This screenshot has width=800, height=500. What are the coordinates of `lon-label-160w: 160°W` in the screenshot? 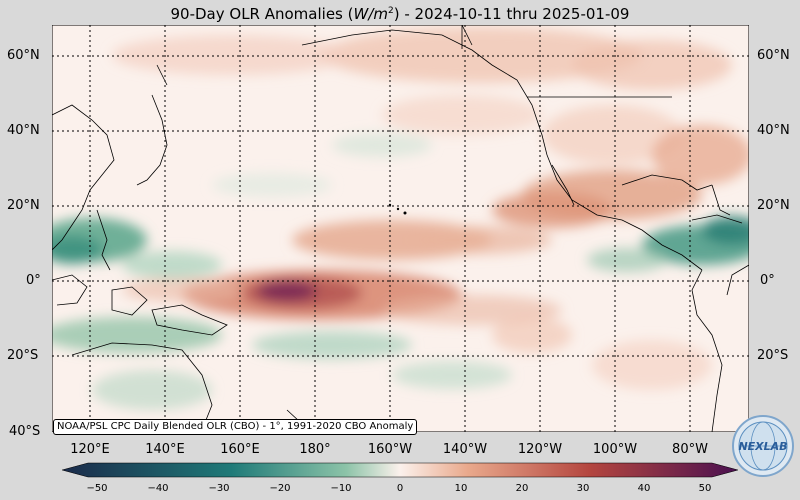 It's located at (390, 449).